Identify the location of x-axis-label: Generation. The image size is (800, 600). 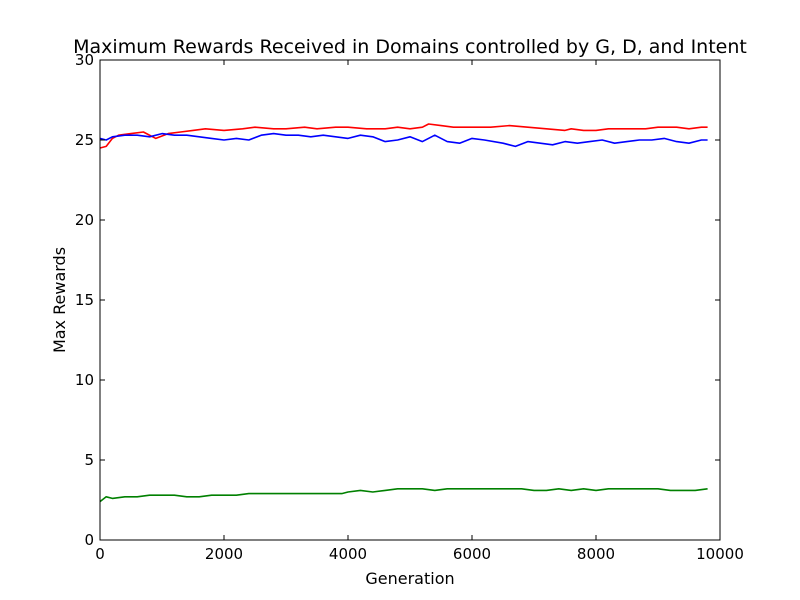
(409, 578).